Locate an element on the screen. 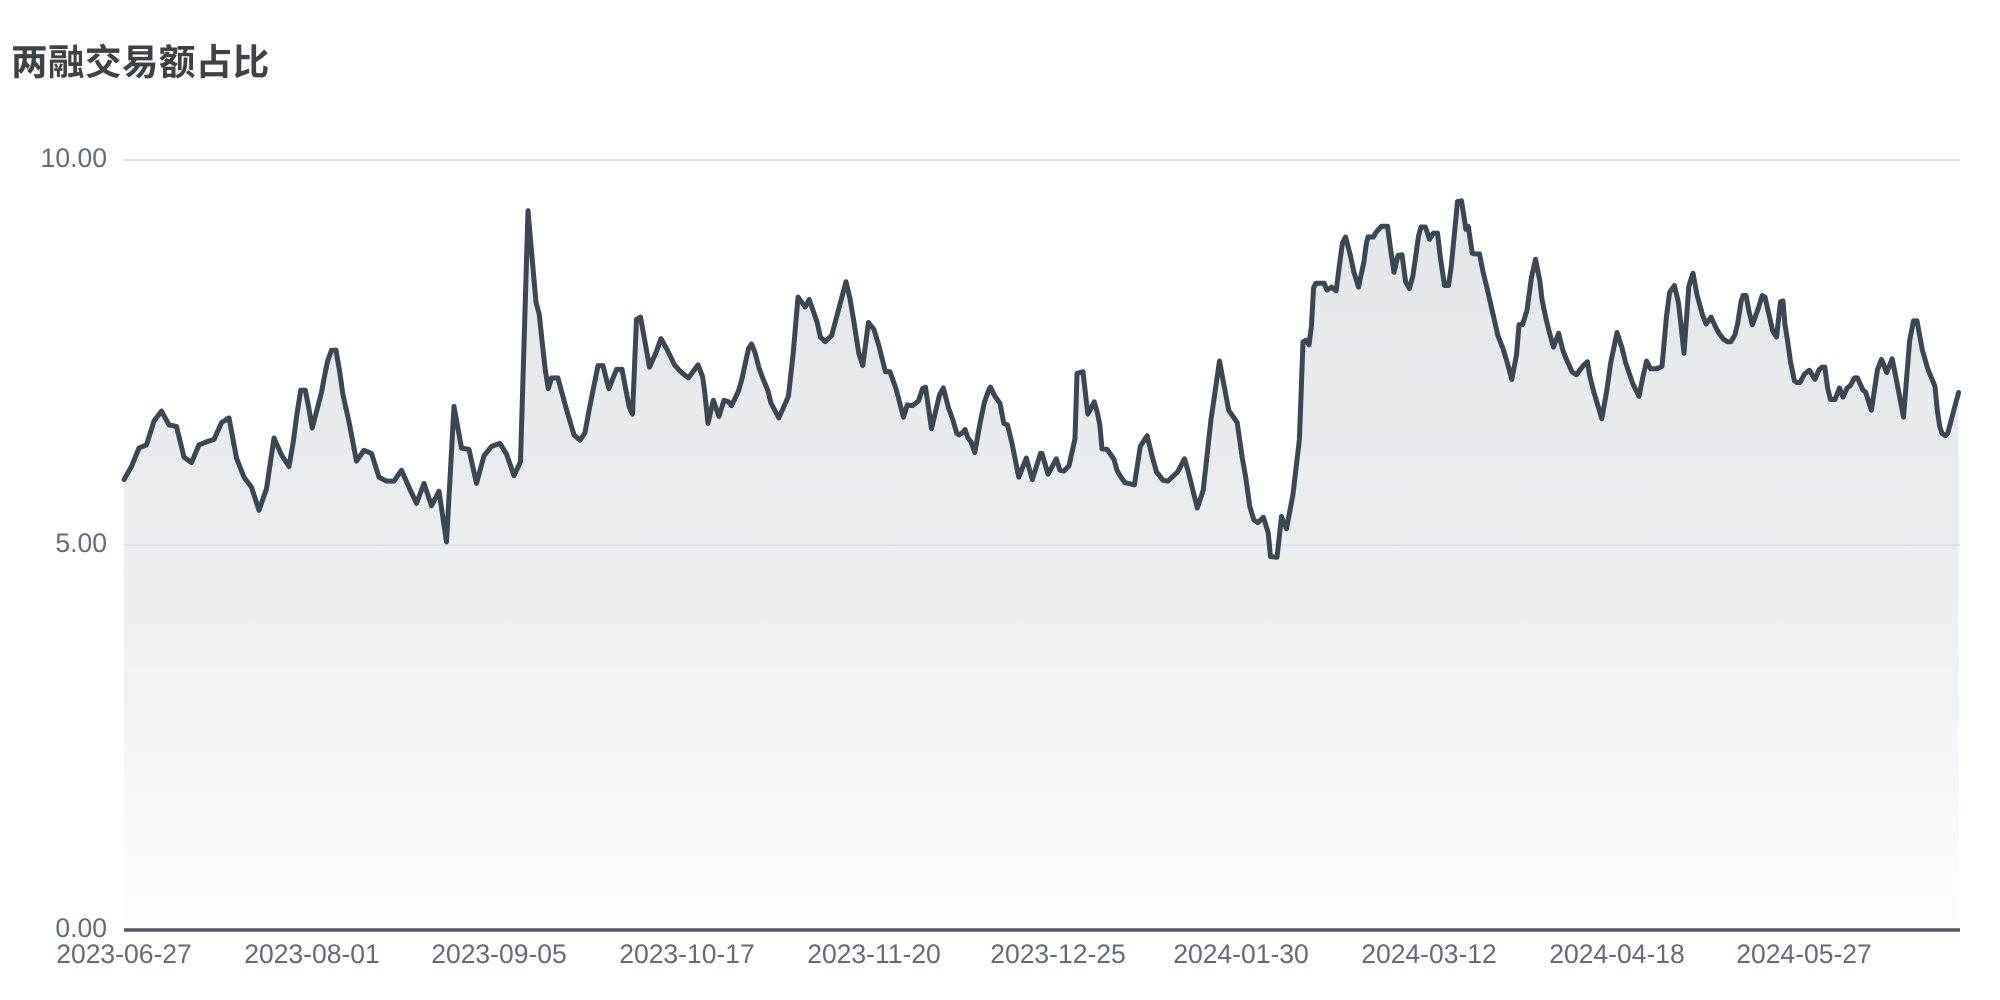 This screenshot has height=1000, width=2000. svg-text: 2024-01-30 is located at coordinates (1241, 954).